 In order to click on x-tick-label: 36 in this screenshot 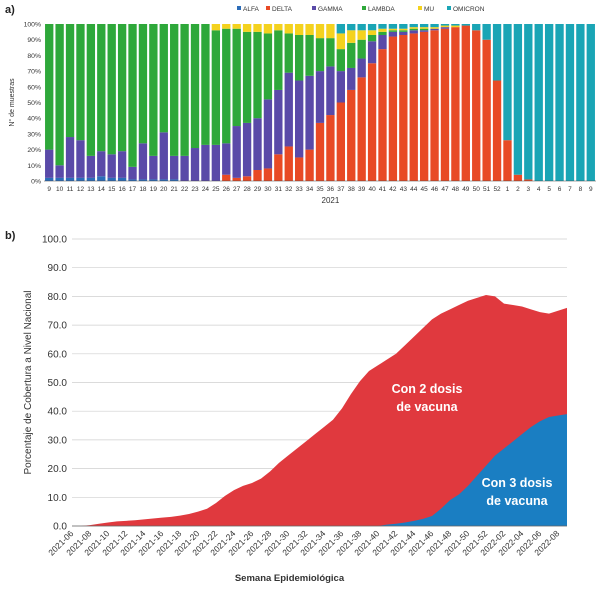, I will do `click(331, 189)`.